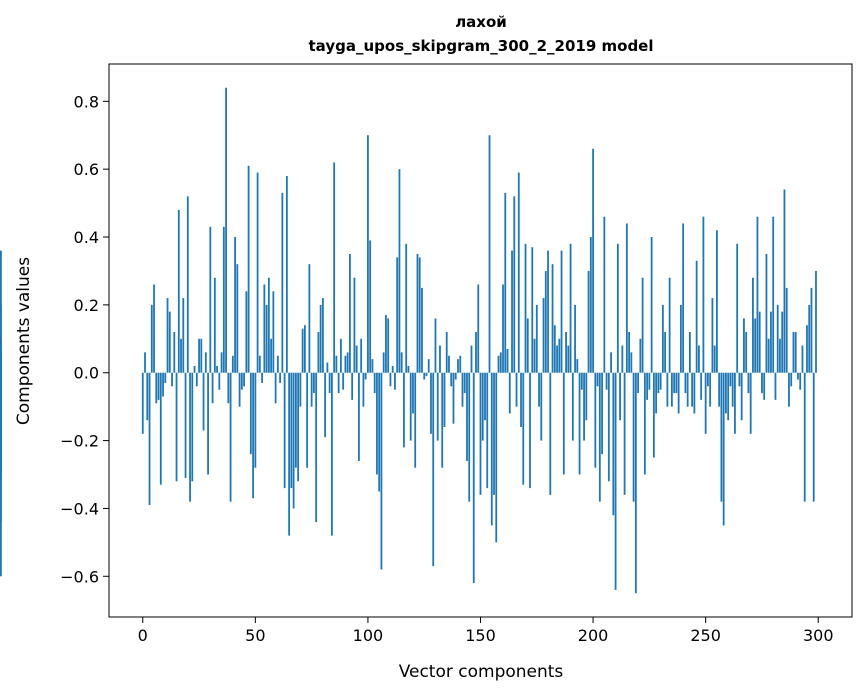 Image resolution: width=867 pixels, height=696 pixels. I want to click on y-tick-label-5: 0.4, so click(86, 237).